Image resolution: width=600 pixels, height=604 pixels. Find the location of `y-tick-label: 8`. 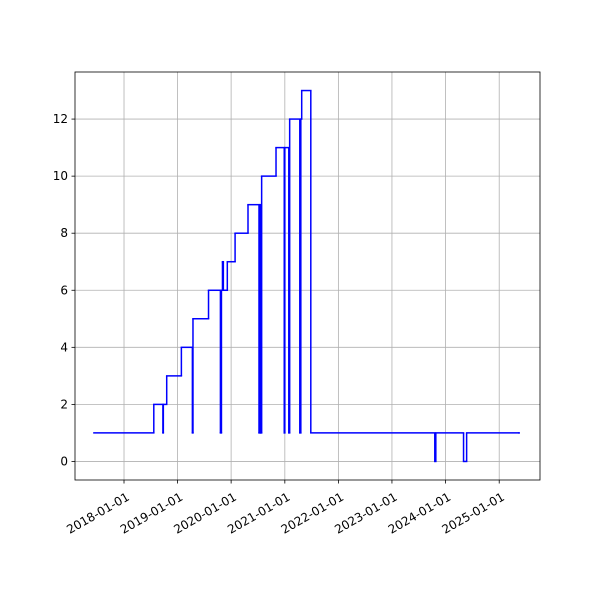

y-tick-label: 8 is located at coordinates (64, 233).